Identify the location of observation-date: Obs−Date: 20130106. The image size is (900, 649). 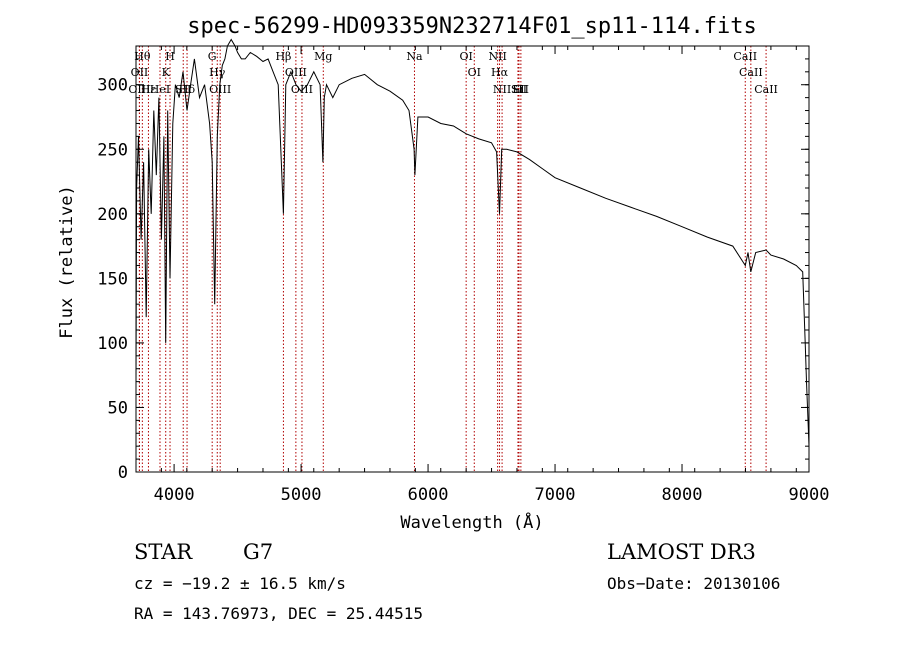
(693, 583).